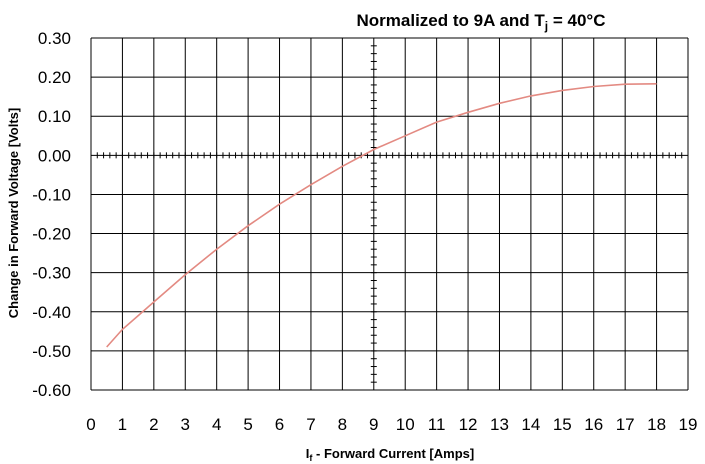 This screenshot has height=464, width=705. Describe the element at coordinates (13, 213) in the screenshot. I see `y-axis-title: Change in Forward Voltage [Volts]` at that location.